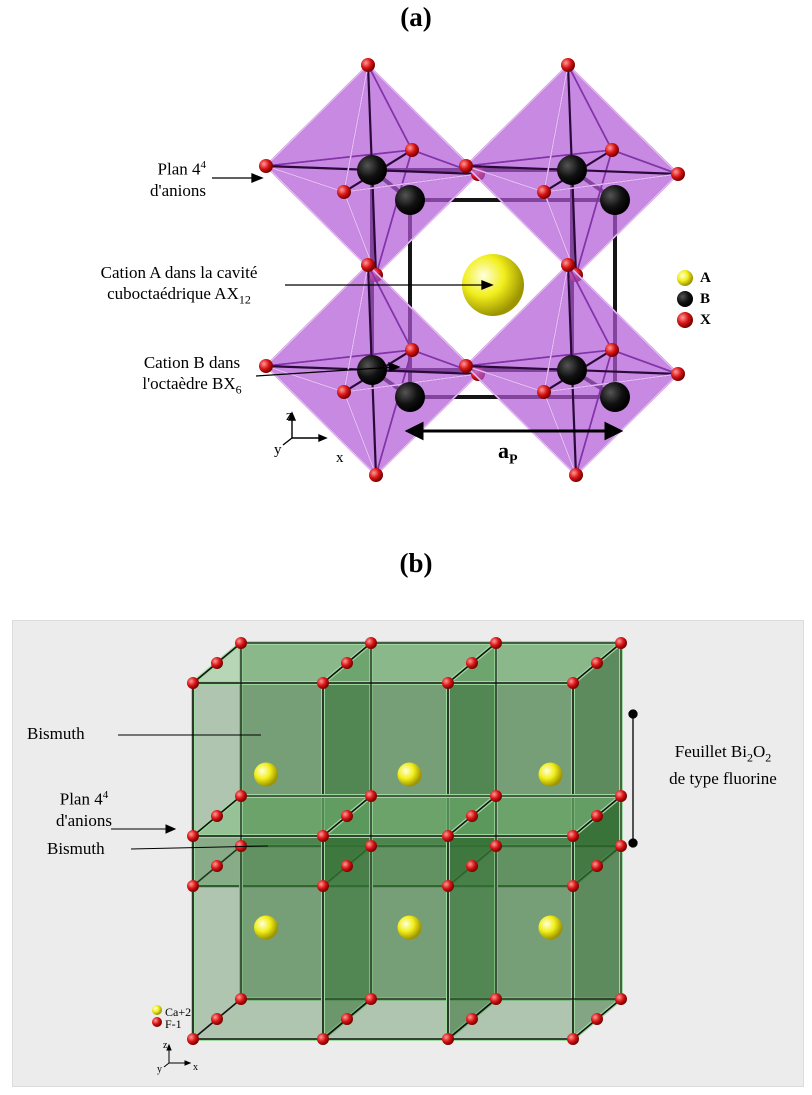  What do you see at coordinates (705, 299) in the screenshot?
I see `legend-b-label: B` at bounding box center [705, 299].